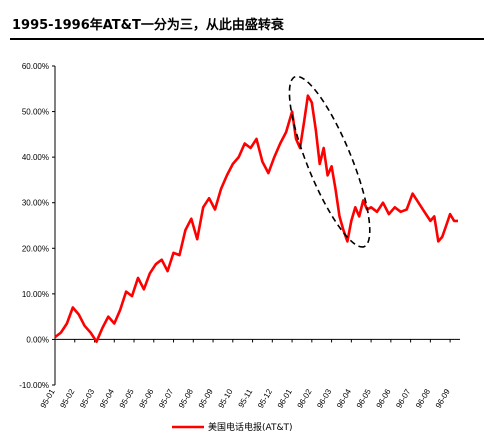 The height and width of the screenshot is (440, 494). I want to click on x-tick-label: 95-04, so click(107, 398).